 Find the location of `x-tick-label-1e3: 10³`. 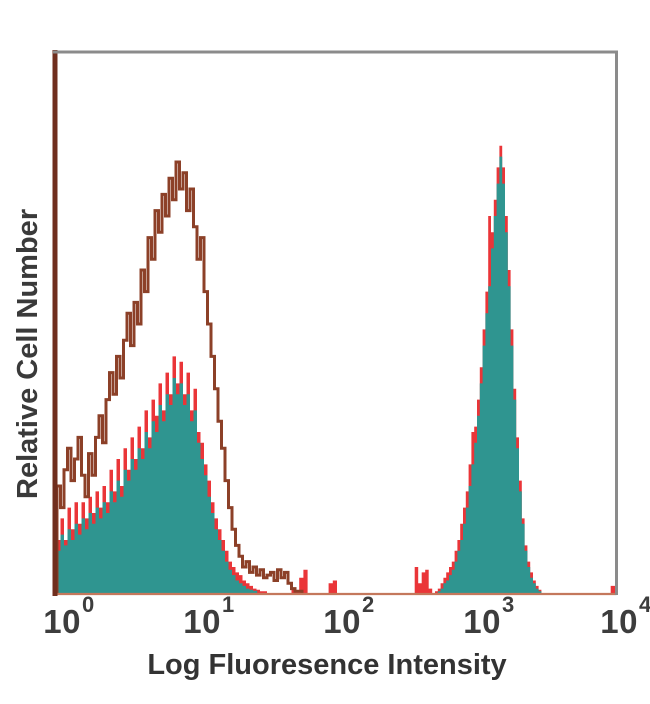

x-tick-label-1e3: 10³ is located at coordinates (488, 616).